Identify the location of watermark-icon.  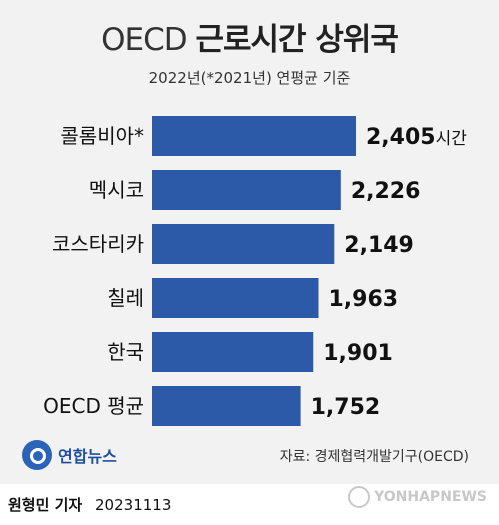
(359, 497).